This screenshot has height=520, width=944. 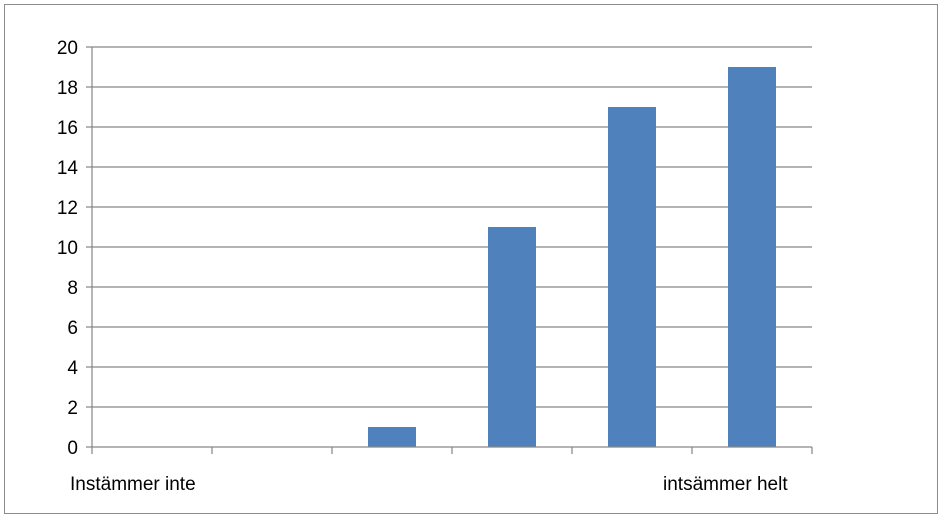 I want to click on y-tick-label: 0, so click(x=72, y=448).